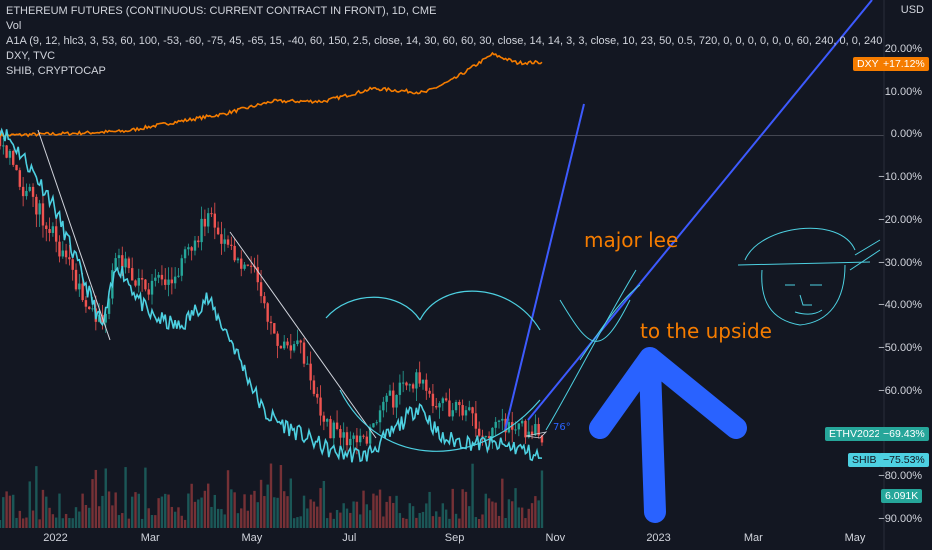  Describe the element at coordinates (864, 460) in the screenshot. I see `shib-badge-name: SHIB` at that location.